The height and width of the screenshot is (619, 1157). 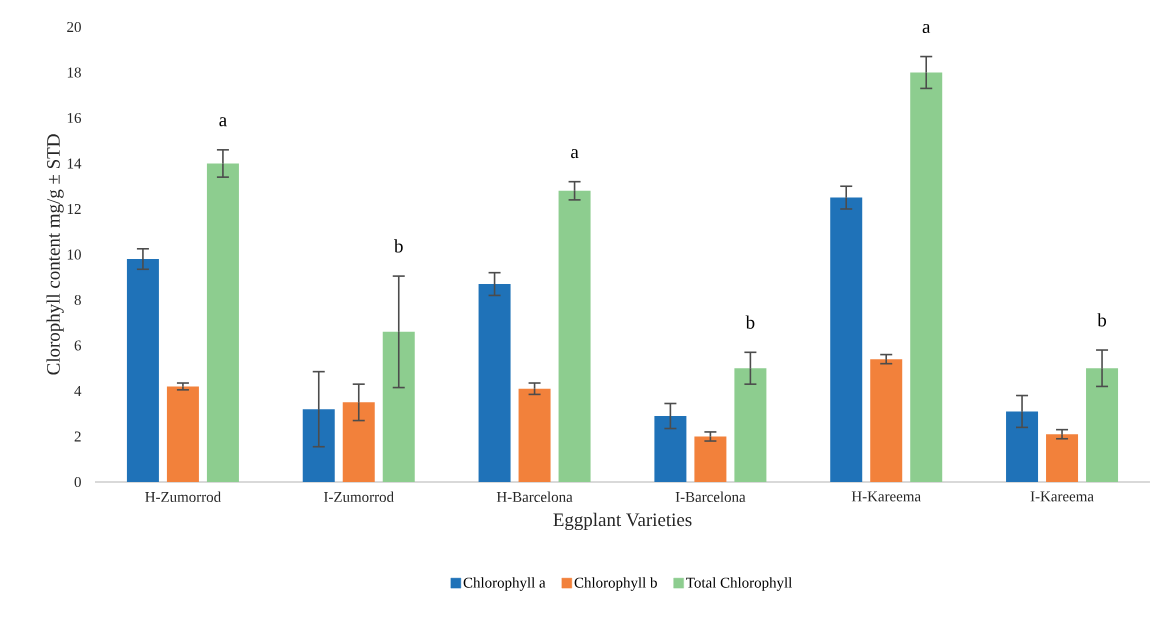 What do you see at coordinates (615, 584) in the screenshot?
I see `legend-label: Chlorophyll b` at bounding box center [615, 584].